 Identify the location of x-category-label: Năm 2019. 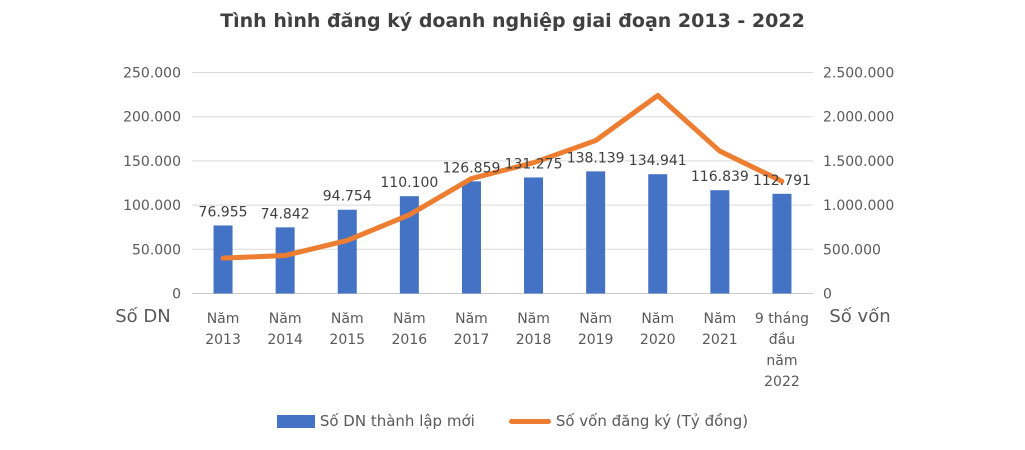
(596, 329).